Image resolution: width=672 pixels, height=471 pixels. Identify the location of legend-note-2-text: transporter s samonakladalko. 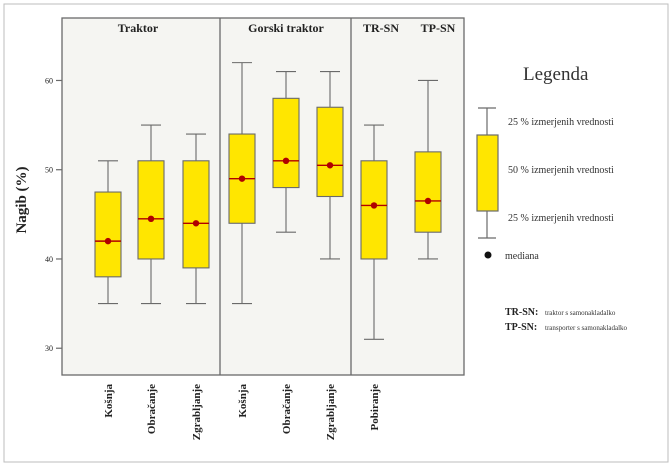
(586, 328).